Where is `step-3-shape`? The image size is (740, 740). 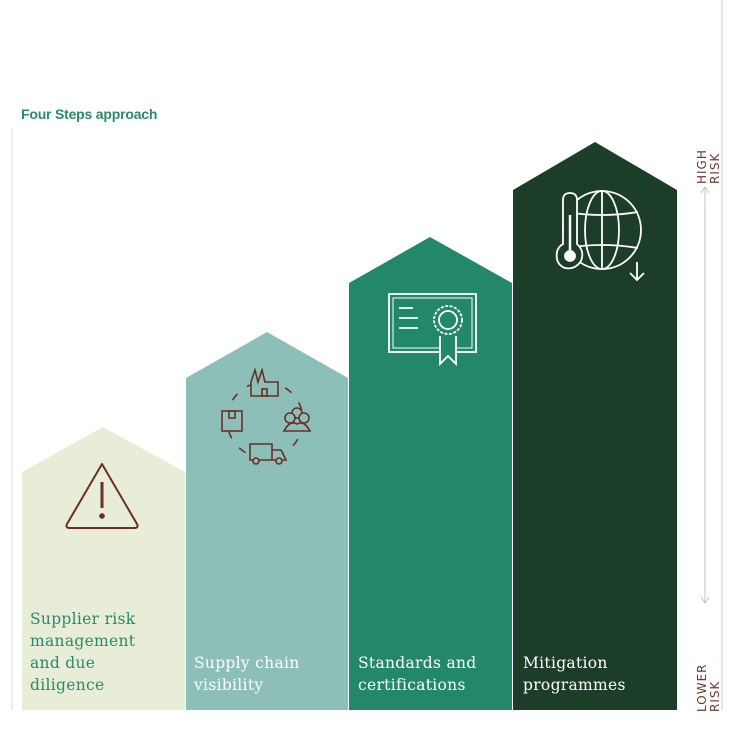 step-3-shape is located at coordinates (430, 473).